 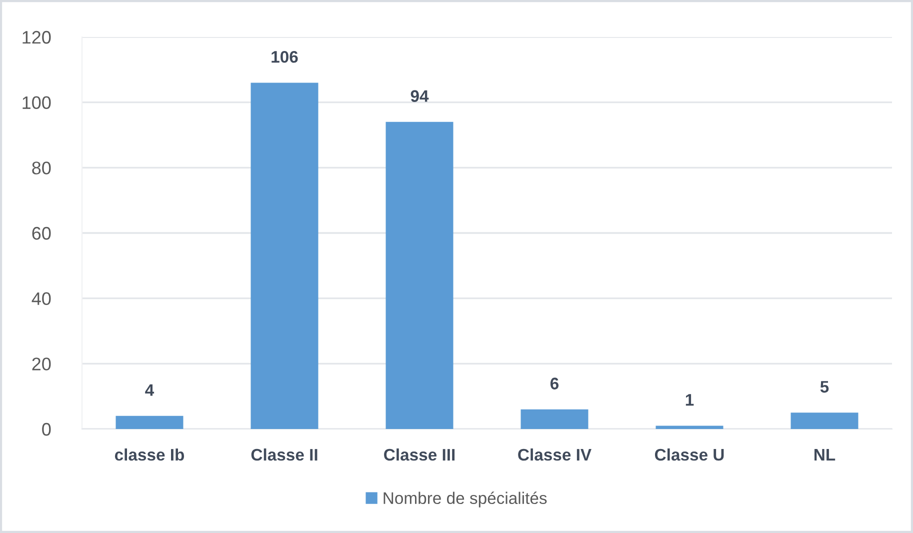 I want to click on x-tick-label: classe Ib, so click(x=149, y=454).